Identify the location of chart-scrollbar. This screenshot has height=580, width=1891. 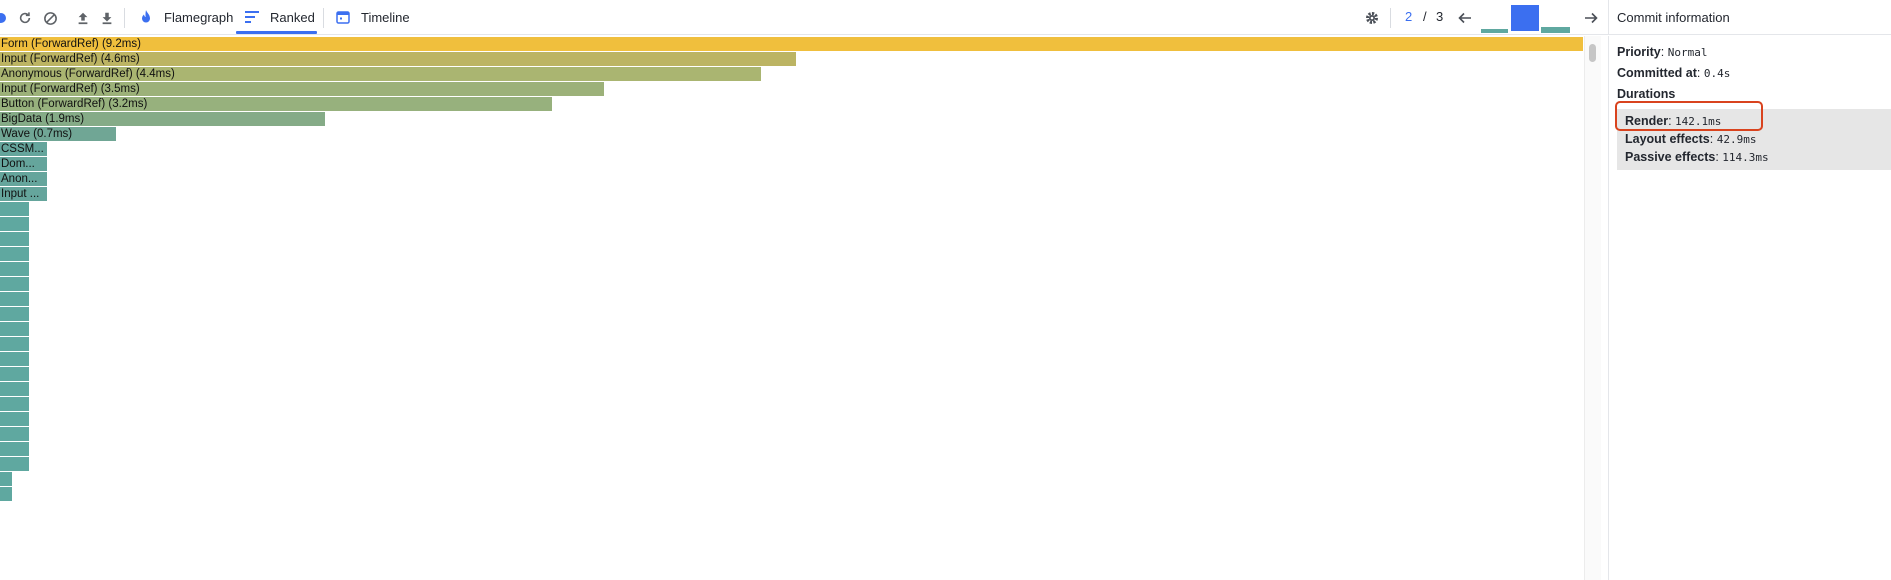
(1592, 308).